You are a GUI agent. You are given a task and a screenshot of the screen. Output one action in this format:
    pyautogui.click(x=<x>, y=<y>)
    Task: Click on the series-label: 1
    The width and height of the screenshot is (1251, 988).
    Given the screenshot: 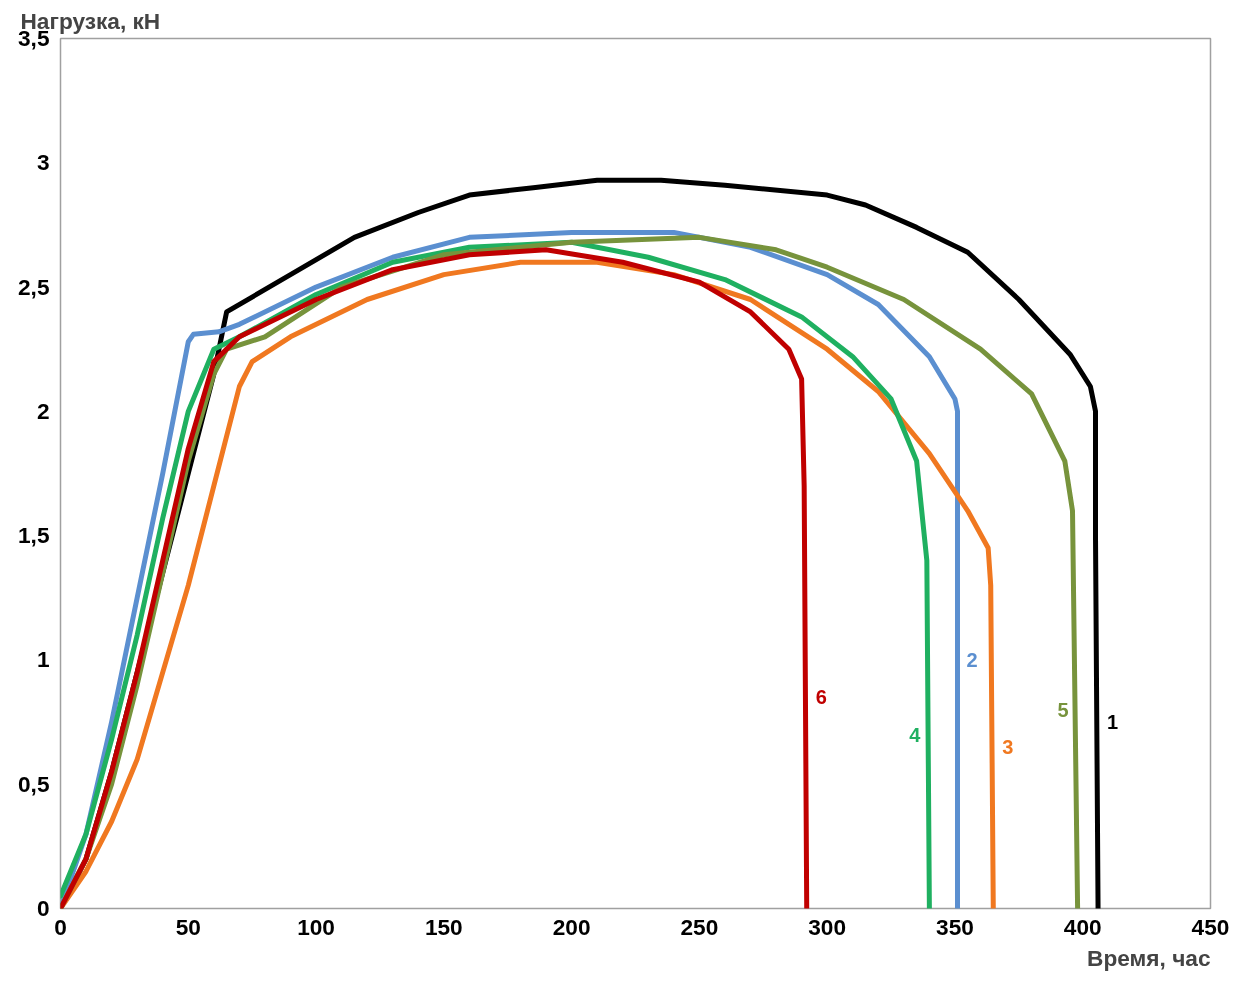 What is the action you would take?
    pyautogui.click(x=1113, y=722)
    